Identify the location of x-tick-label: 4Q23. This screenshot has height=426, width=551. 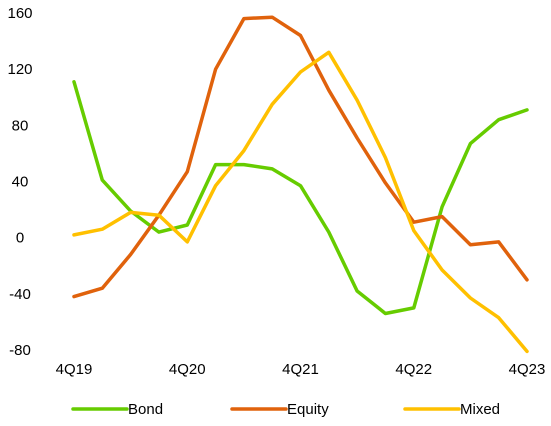
(527, 369).